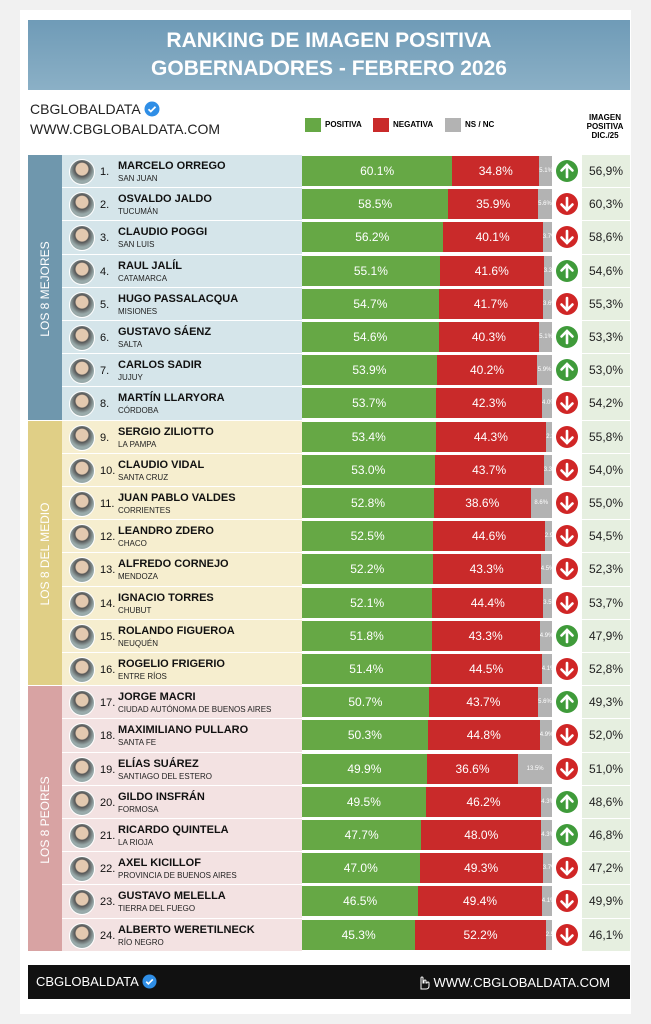 The width and height of the screenshot is (651, 1024). Describe the element at coordinates (108, 736) in the screenshot. I see `rank: 18.` at that location.